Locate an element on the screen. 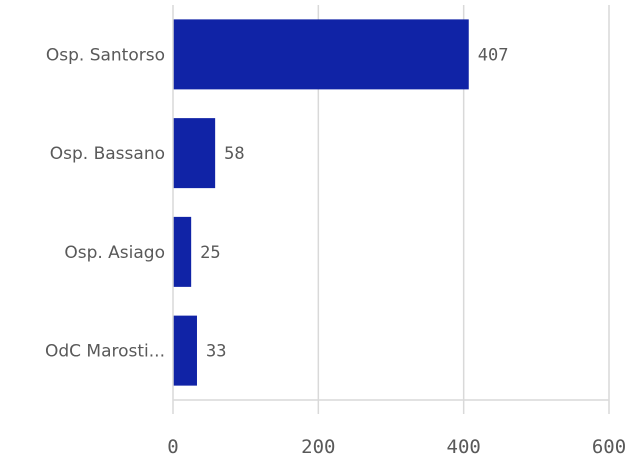 This screenshot has height=467, width=630. data-label: 33 is located at coordinates (216, 352).